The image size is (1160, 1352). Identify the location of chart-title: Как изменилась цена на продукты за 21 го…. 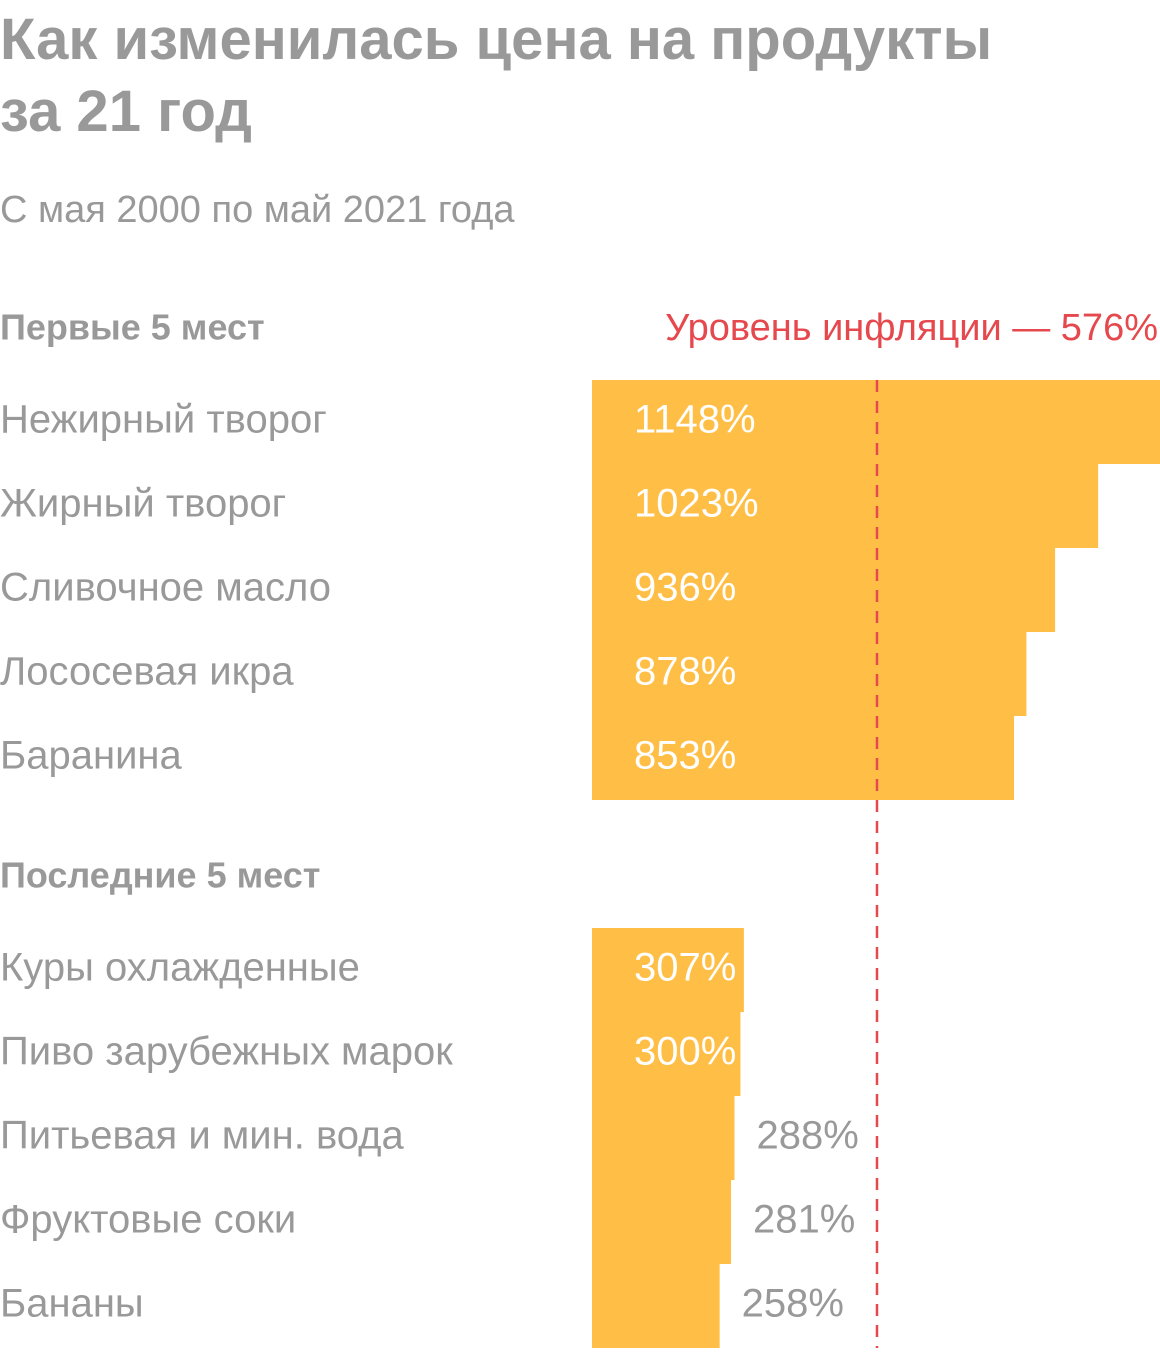
(496, 75).